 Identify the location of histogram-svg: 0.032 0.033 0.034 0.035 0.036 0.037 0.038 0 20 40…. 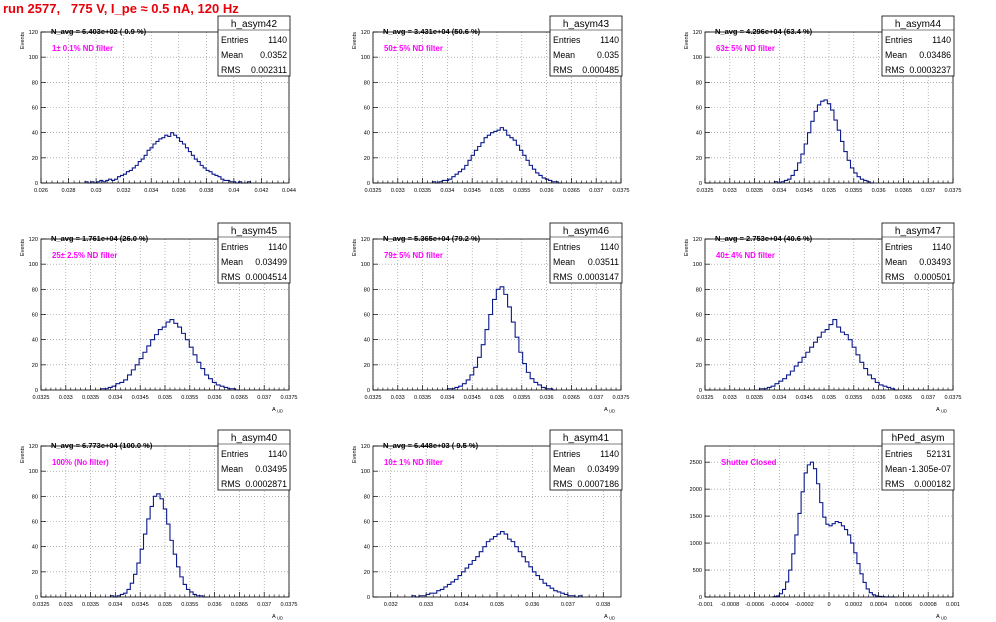
(487, 525).